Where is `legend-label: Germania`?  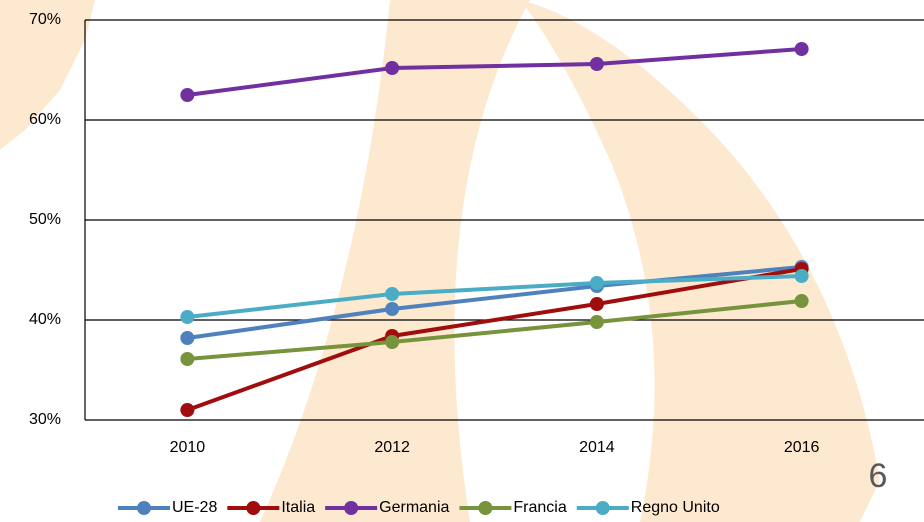 legend-label: Germania is located at coordinates (414, 507).